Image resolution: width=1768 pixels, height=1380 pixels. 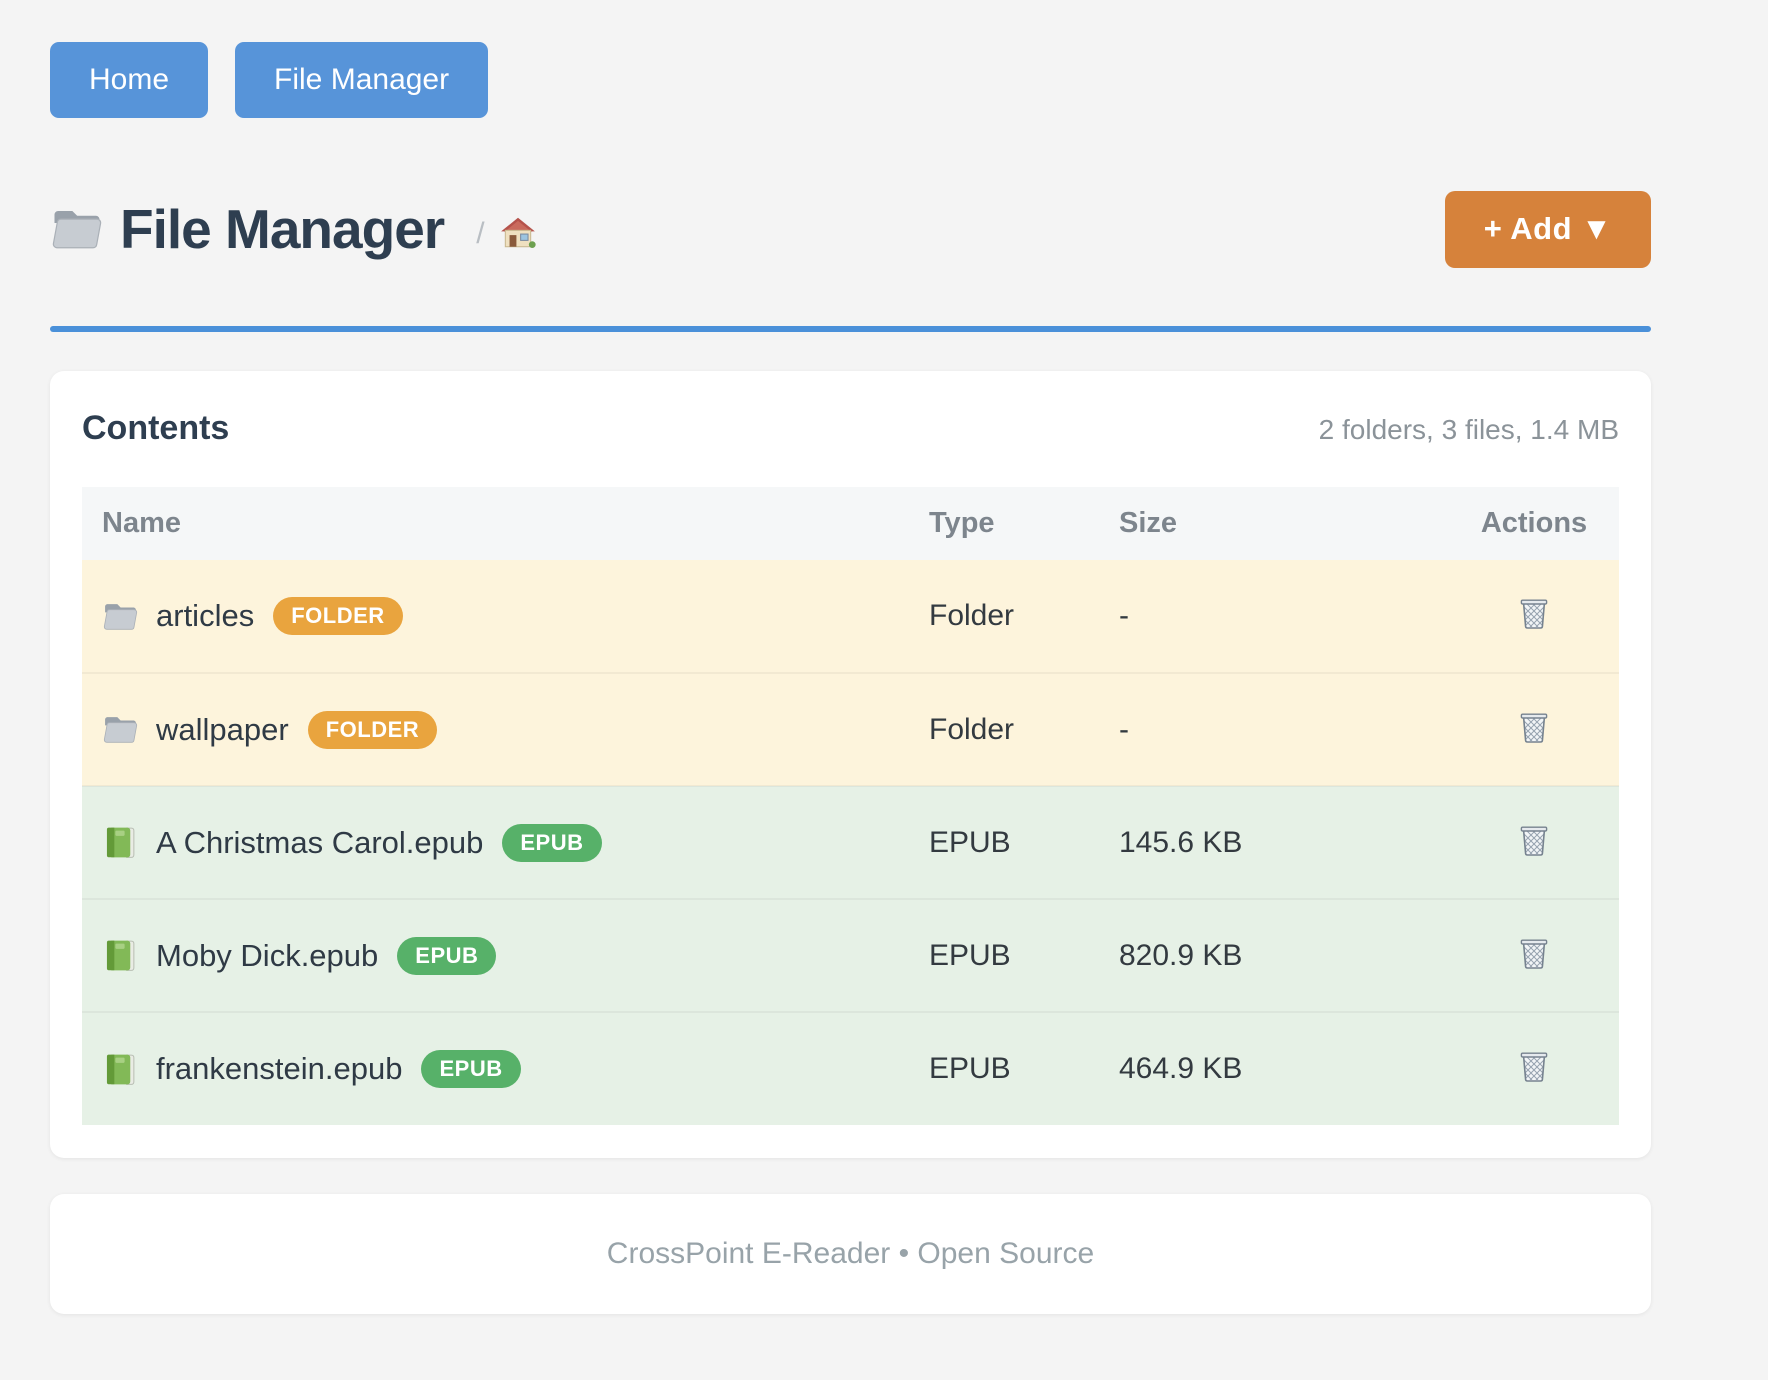 What do you see at coordinates (362, 80) in the screenshot?
I see `nav-file-manager-button: File Manager` at bounding box center [362, 80].